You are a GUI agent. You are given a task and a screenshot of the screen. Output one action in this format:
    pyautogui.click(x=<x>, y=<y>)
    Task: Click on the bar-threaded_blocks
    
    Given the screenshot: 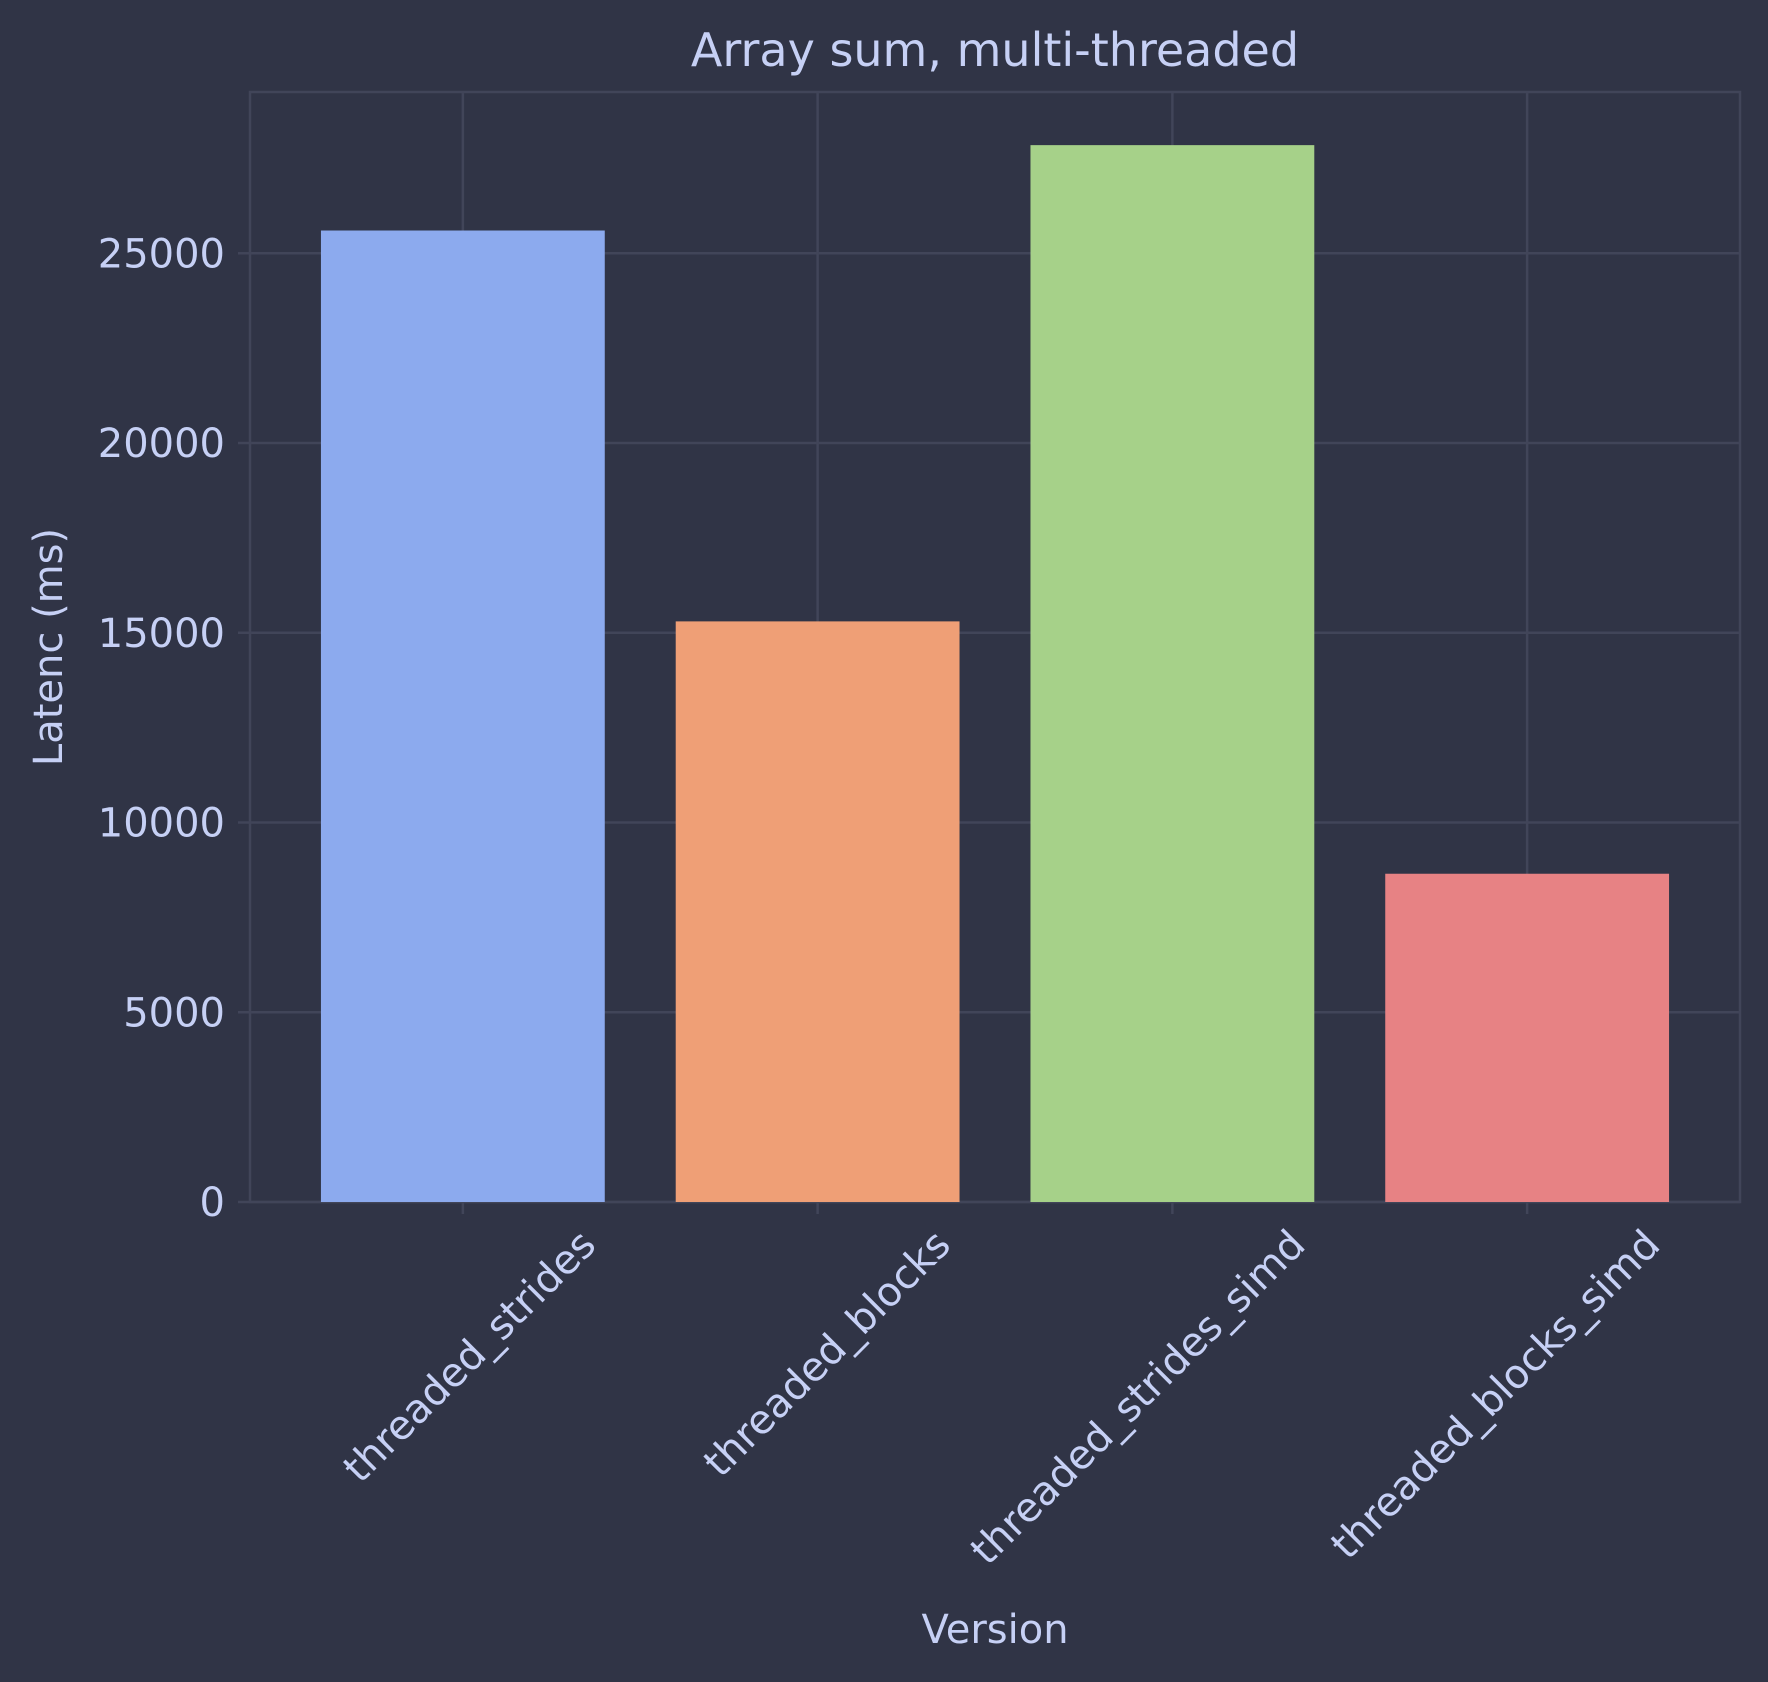 What is the action you would take?
    pyautogui.click(x=817, y=911)
    